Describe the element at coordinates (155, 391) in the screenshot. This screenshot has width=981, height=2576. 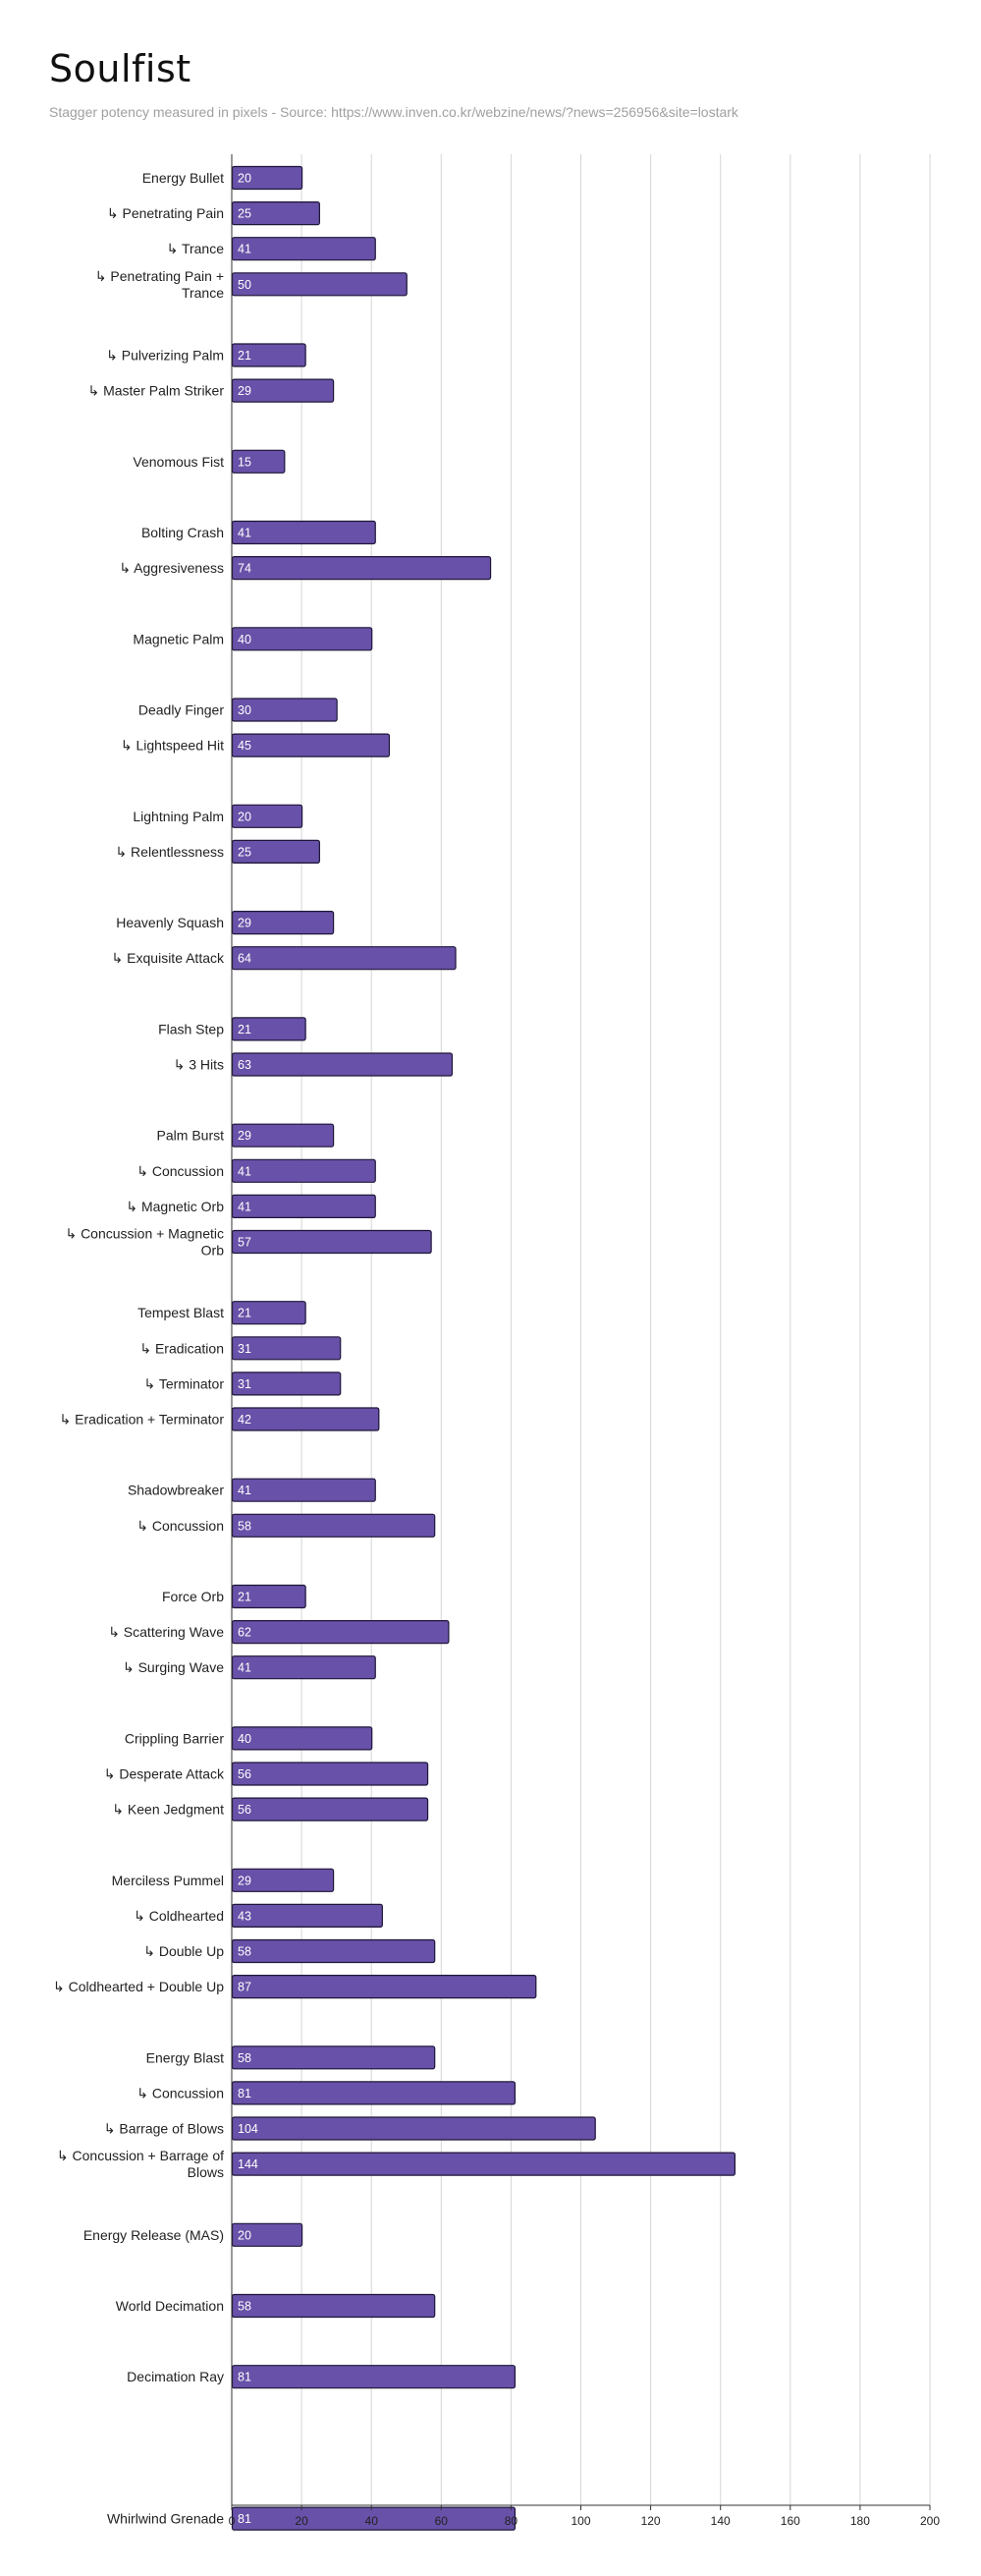
I see `category-label: ↳ Master Palm Striker` at that location.